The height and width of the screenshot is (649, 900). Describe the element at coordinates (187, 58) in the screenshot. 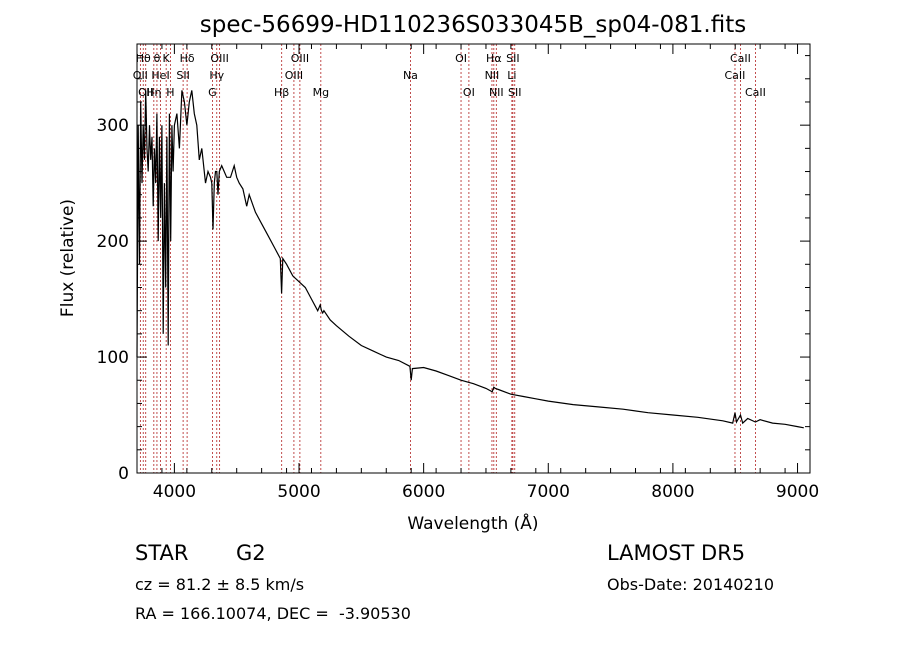

I see `line-marker-label: Hδ` at that location.